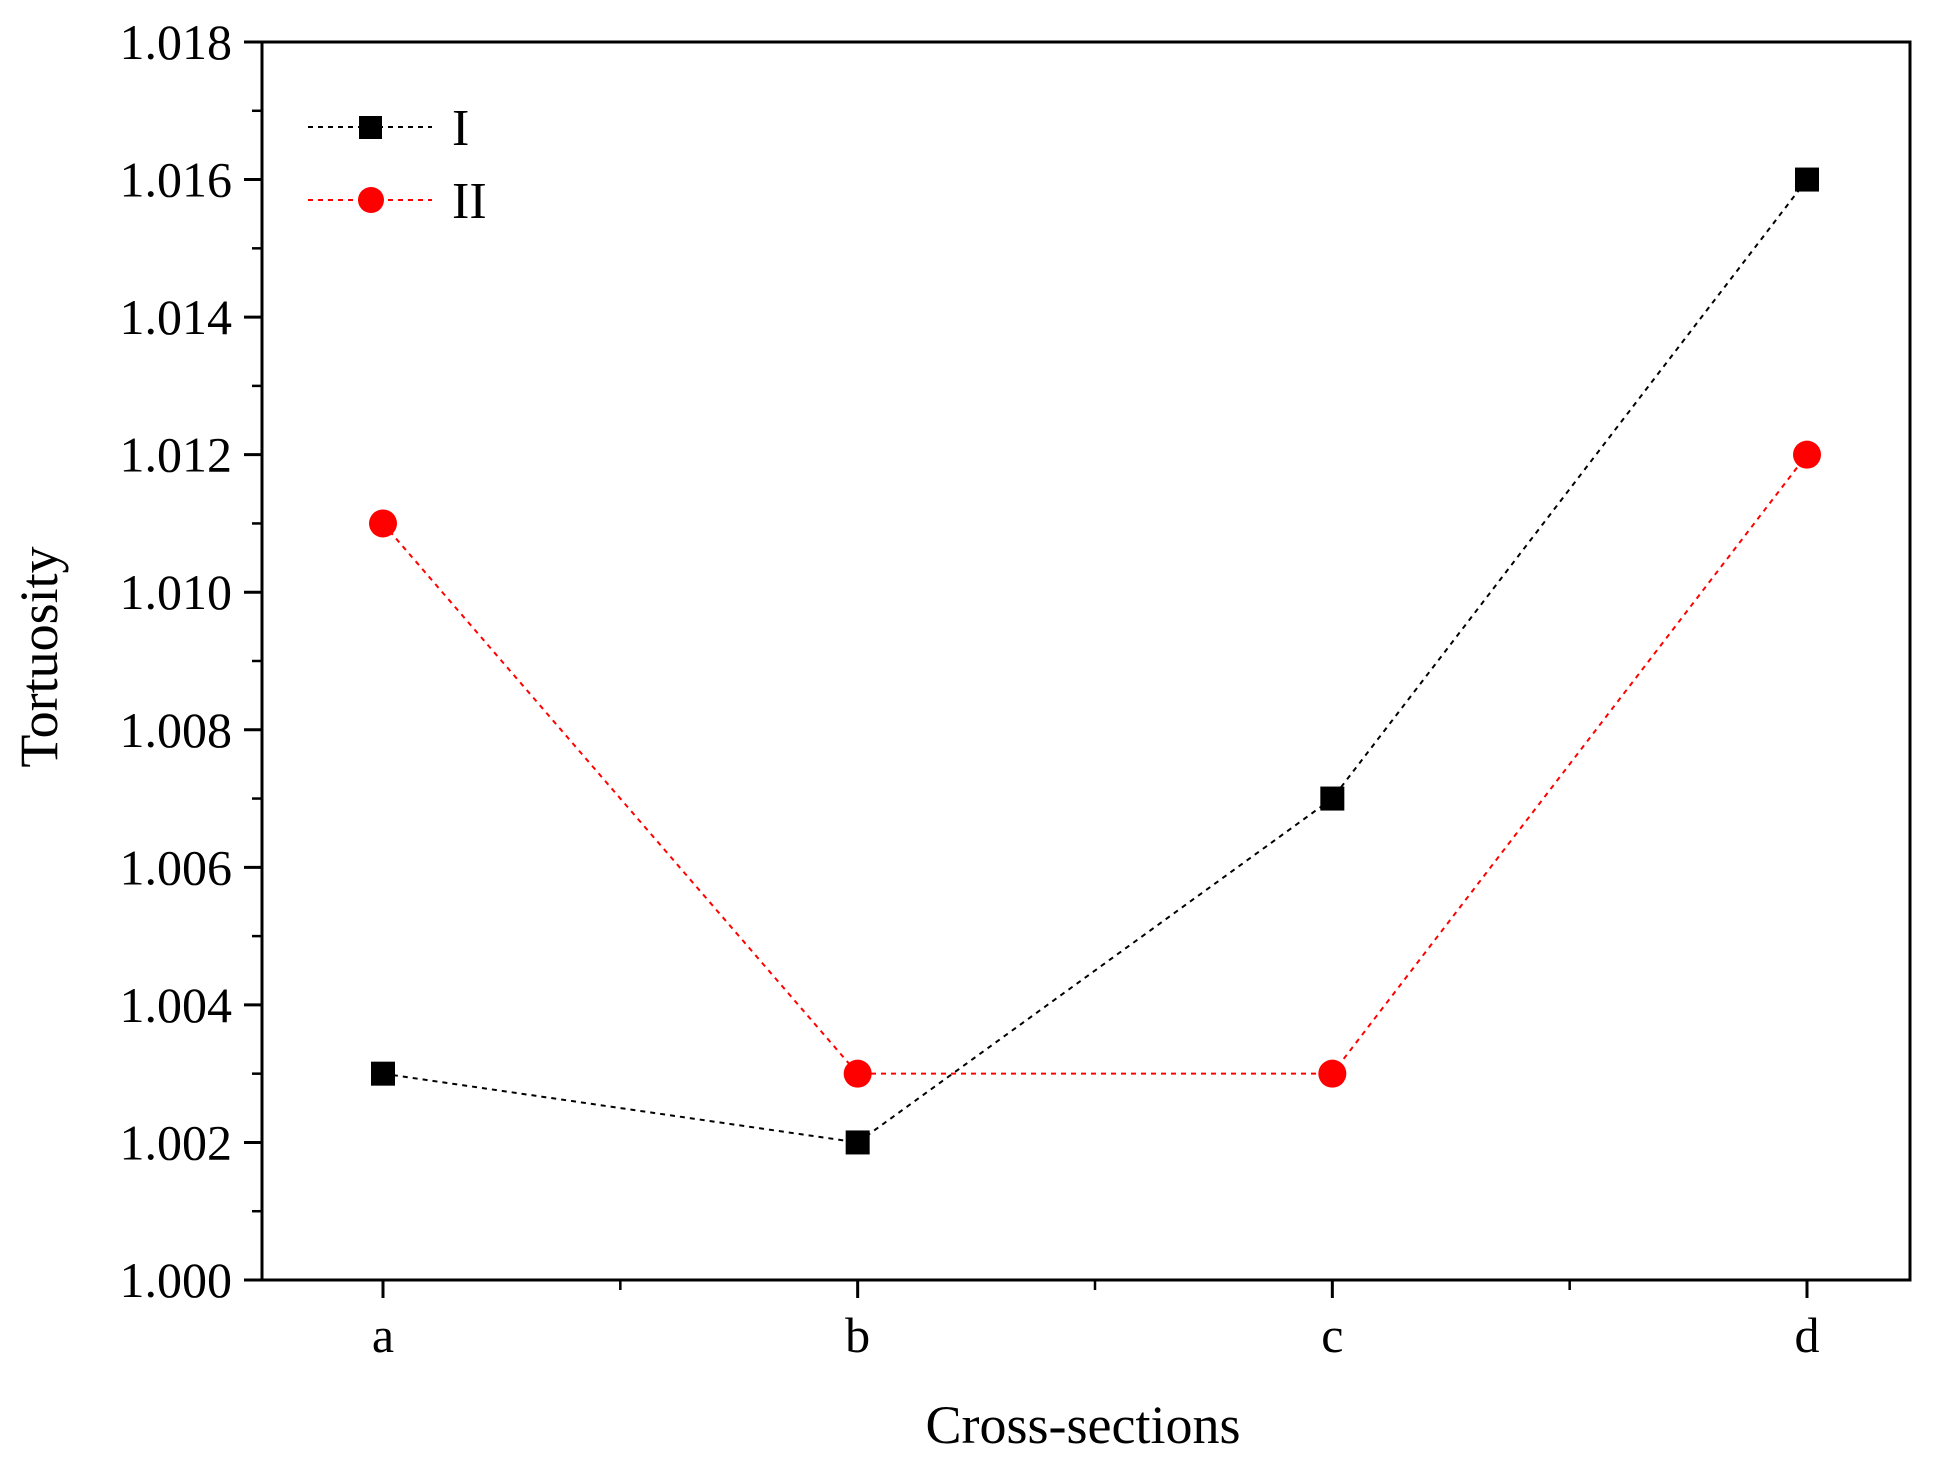 This screenshot has height=1460, width=1942. I want to click on x-tick-label: c, so click(1332, 1335).